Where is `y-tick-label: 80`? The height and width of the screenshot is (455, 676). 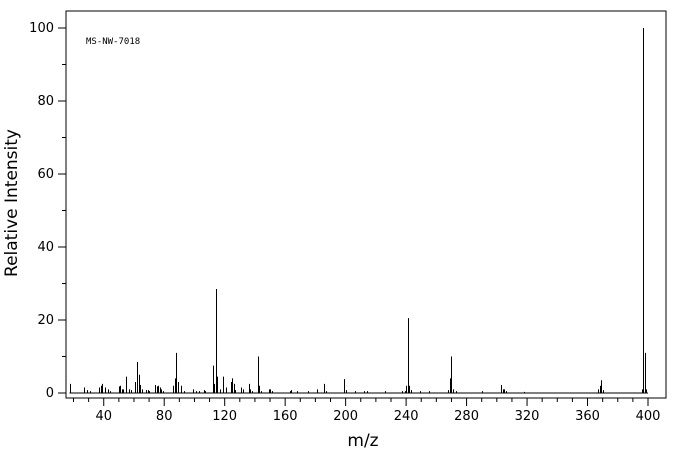
y-tick-label: 80 is located at coordinates (45, 101).